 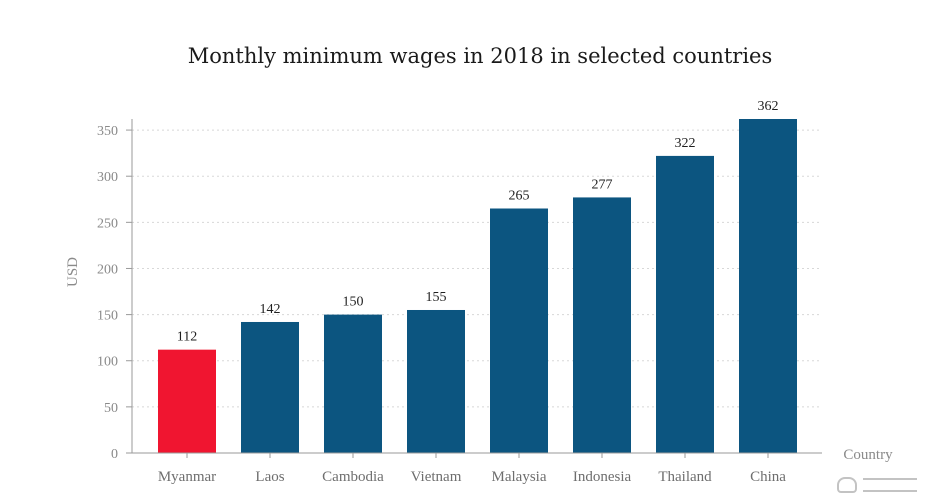 I want to click on x-tick-label: Thailand, so click(x=685, y=477).